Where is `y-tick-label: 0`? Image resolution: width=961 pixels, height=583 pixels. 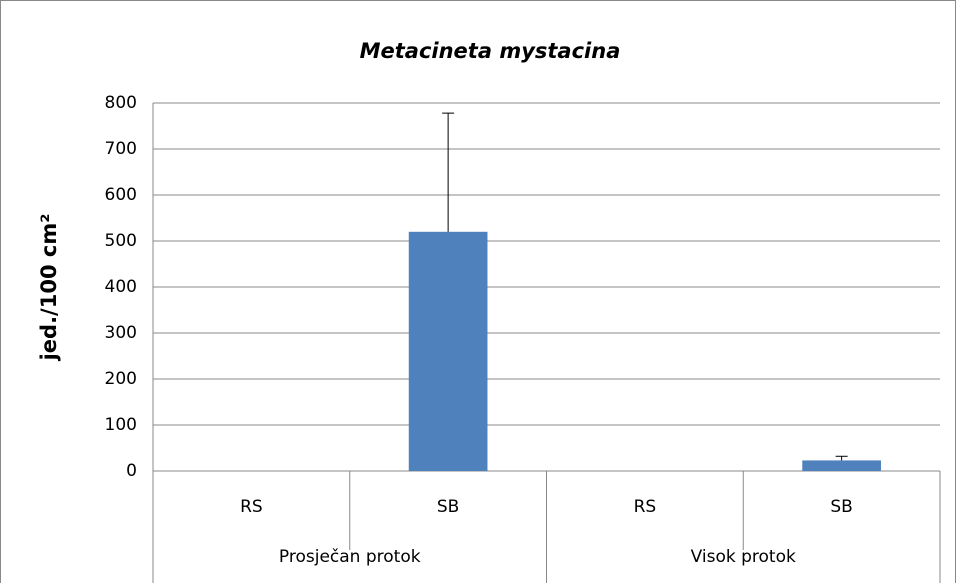 y-tick-label: 0 is located at coordinates (131, 471).